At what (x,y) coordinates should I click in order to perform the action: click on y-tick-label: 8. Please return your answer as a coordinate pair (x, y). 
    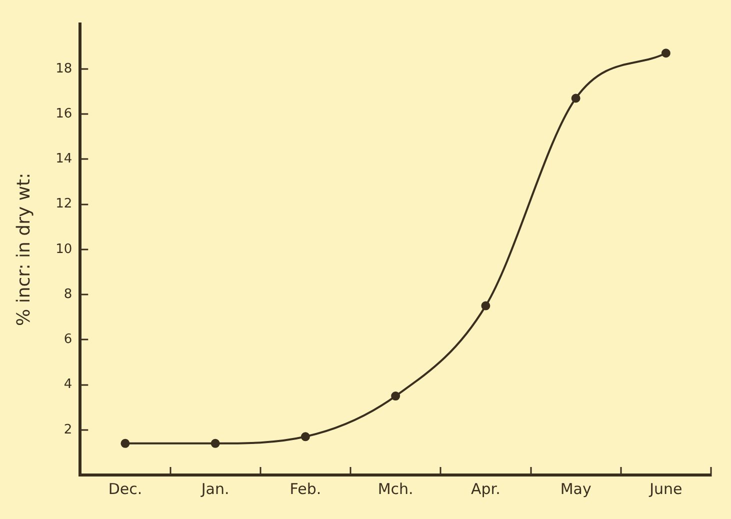
    Looking at the image, I should click on (68, 294).